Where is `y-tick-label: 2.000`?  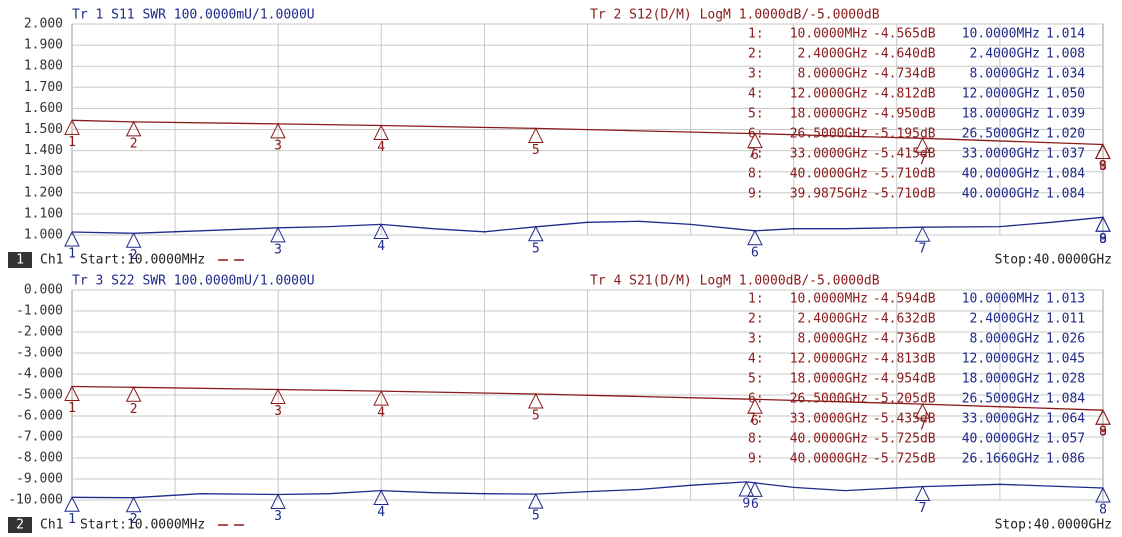
y-tick-label: 2.000 is located at coordinates (43, 24).